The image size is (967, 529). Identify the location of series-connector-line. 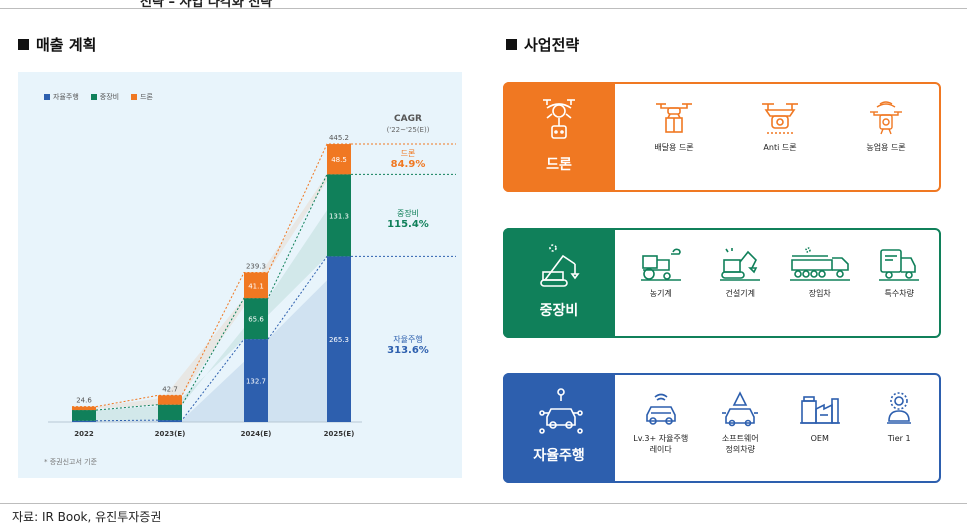
(211, 338).